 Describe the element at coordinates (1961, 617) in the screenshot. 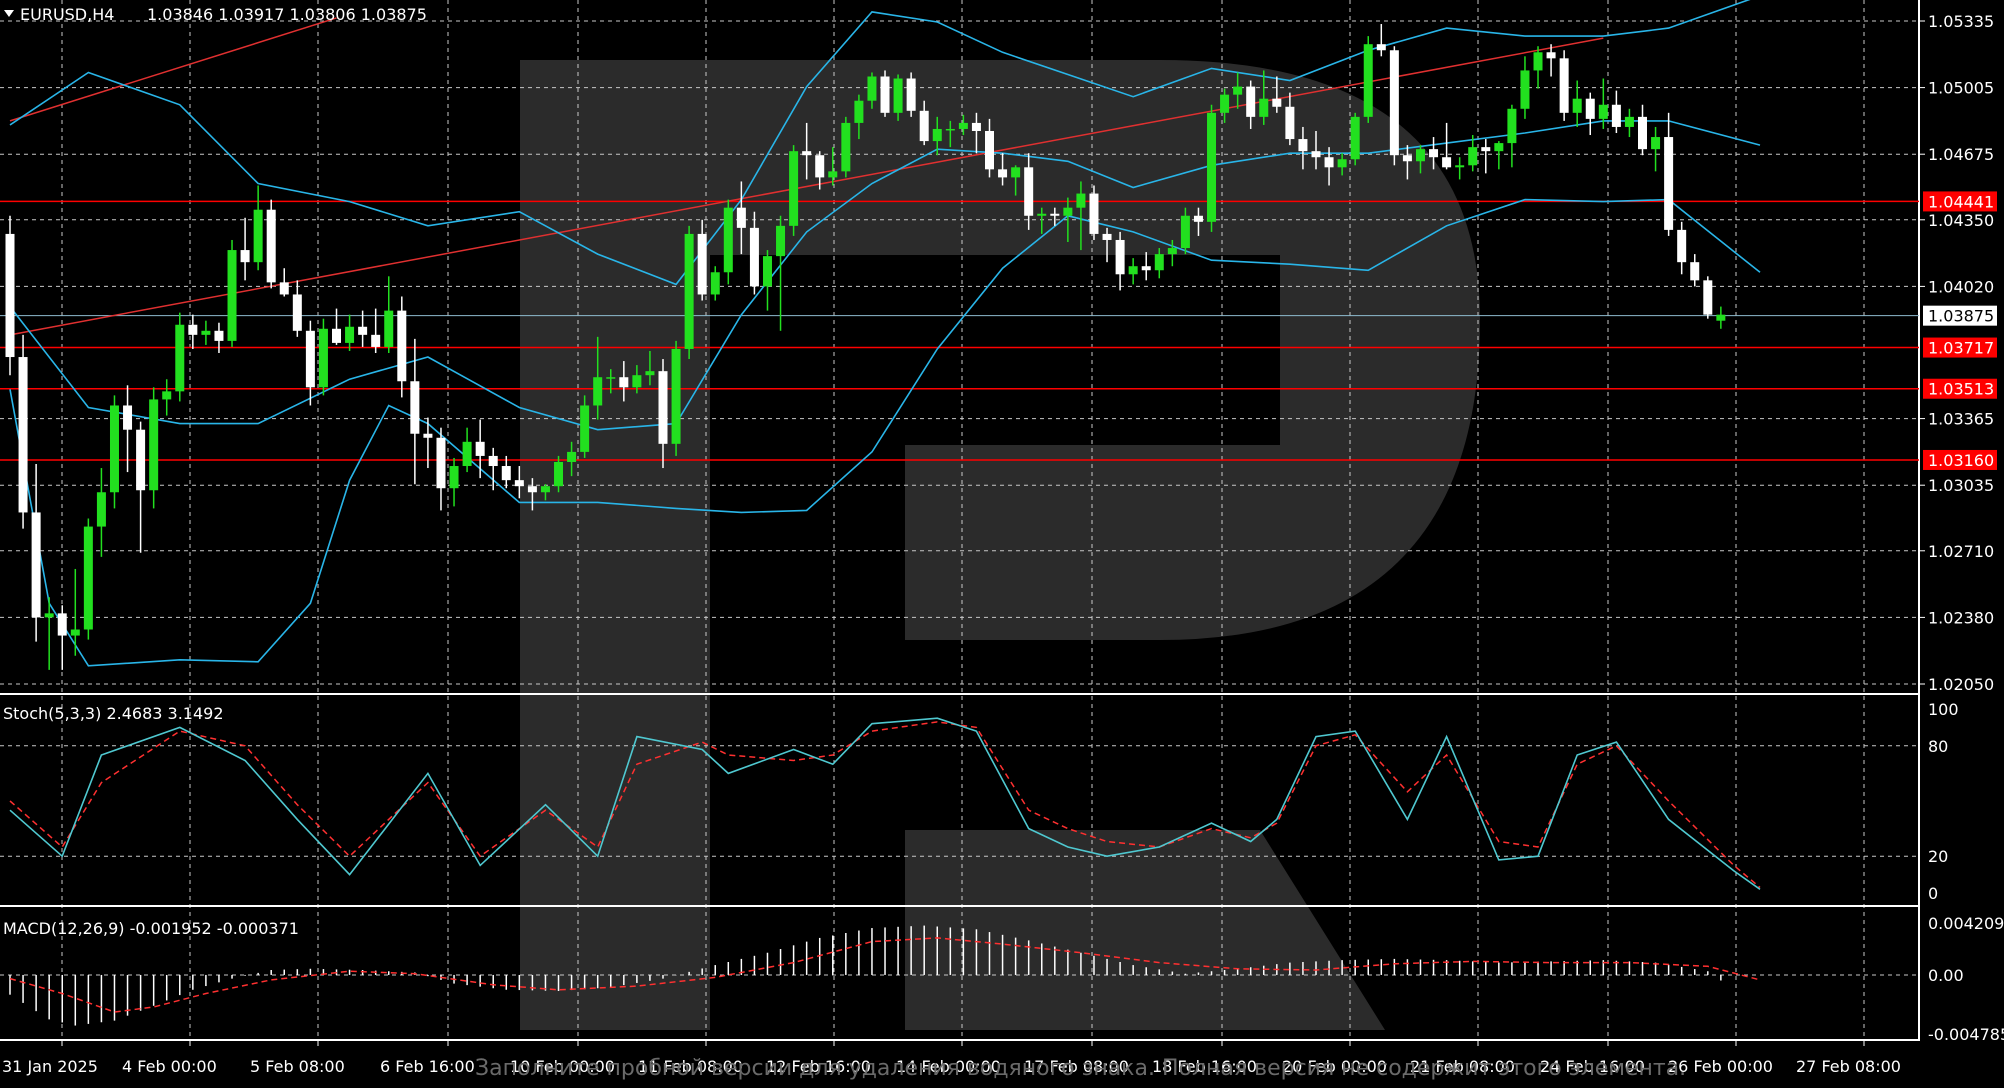

I see `price-tick-label: 1.02380` at that location.